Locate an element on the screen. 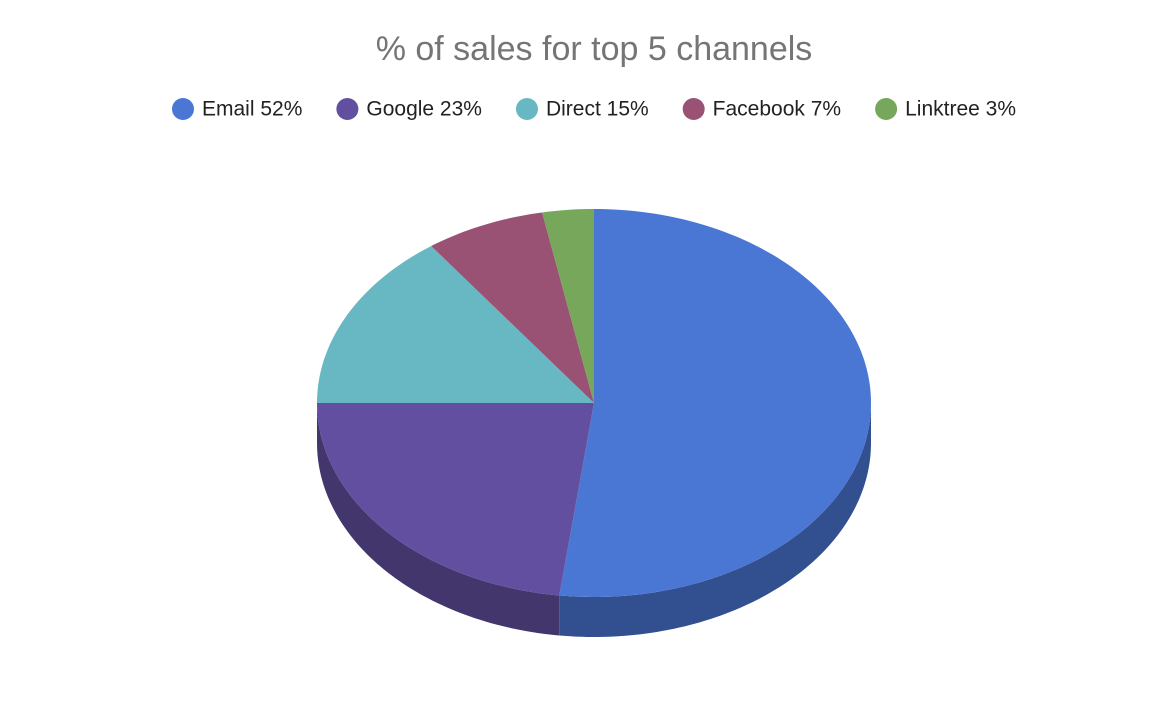  legend-label: Linktree 3% is located at coordinates (960, 109).